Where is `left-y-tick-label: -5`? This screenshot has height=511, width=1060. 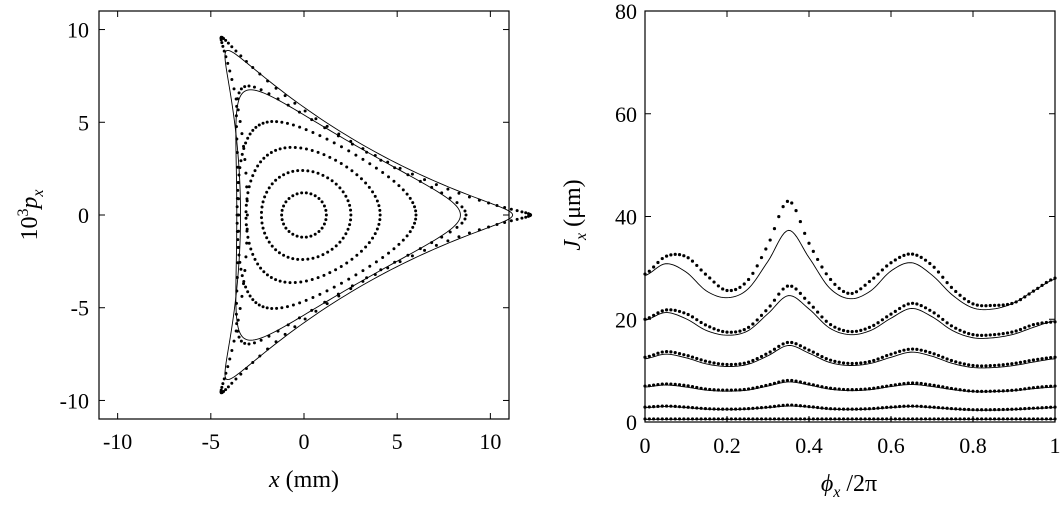 left-y-tick-label: -5 is located at coordinates (80, 308).